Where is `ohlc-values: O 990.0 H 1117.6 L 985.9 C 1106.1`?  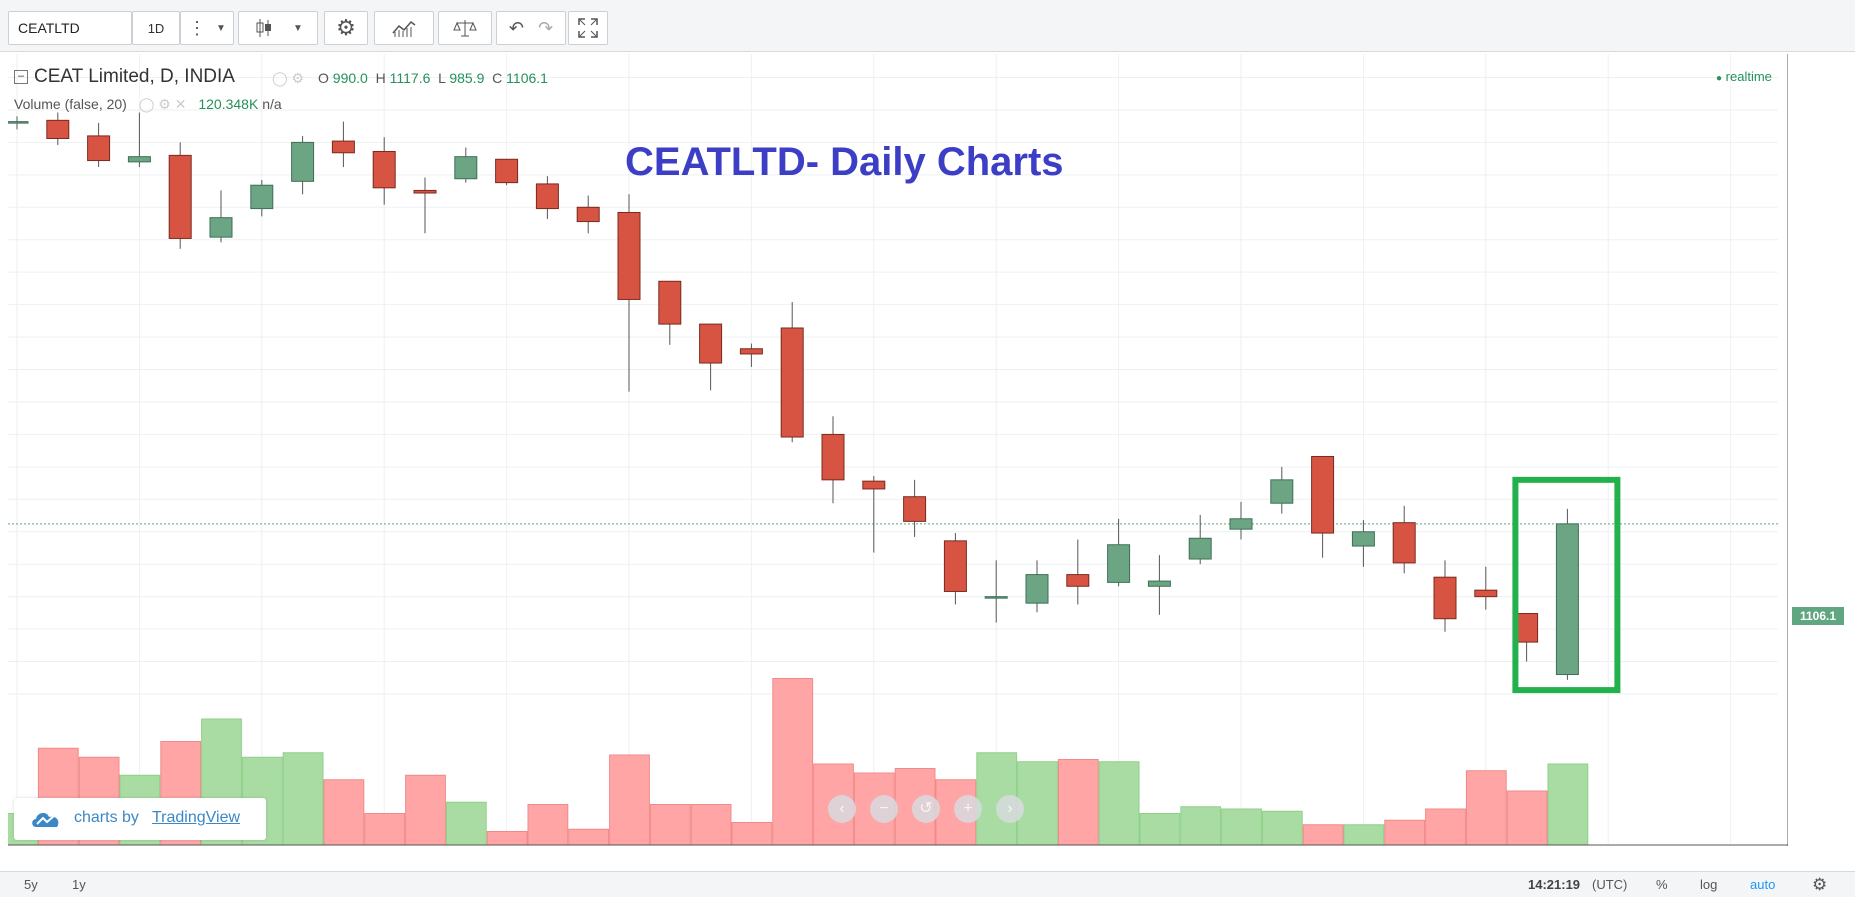
ohlc-values: O 990.0 H 1117.6 L 985.9 C 1106.1 is located at coordinates (433, 78).